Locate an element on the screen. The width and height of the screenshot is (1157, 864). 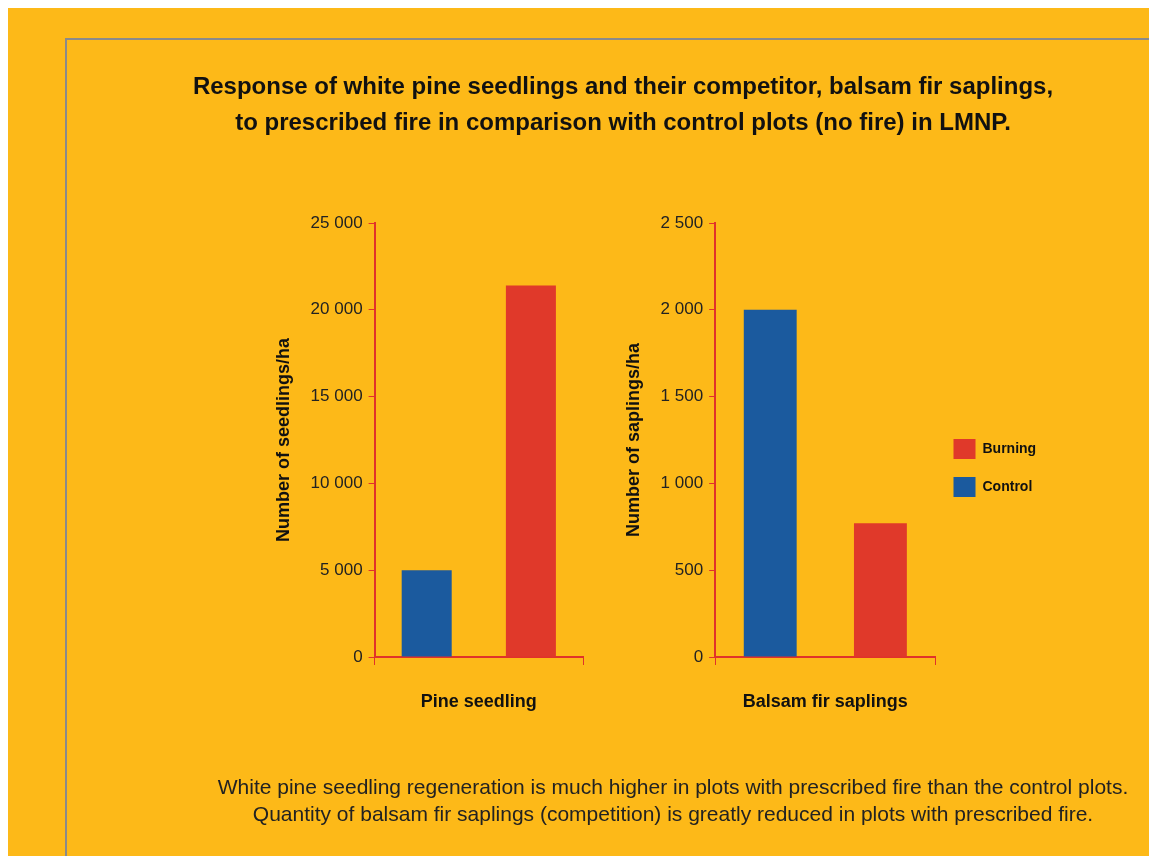
legend-label: Control is located at coordinates (1007, 485).